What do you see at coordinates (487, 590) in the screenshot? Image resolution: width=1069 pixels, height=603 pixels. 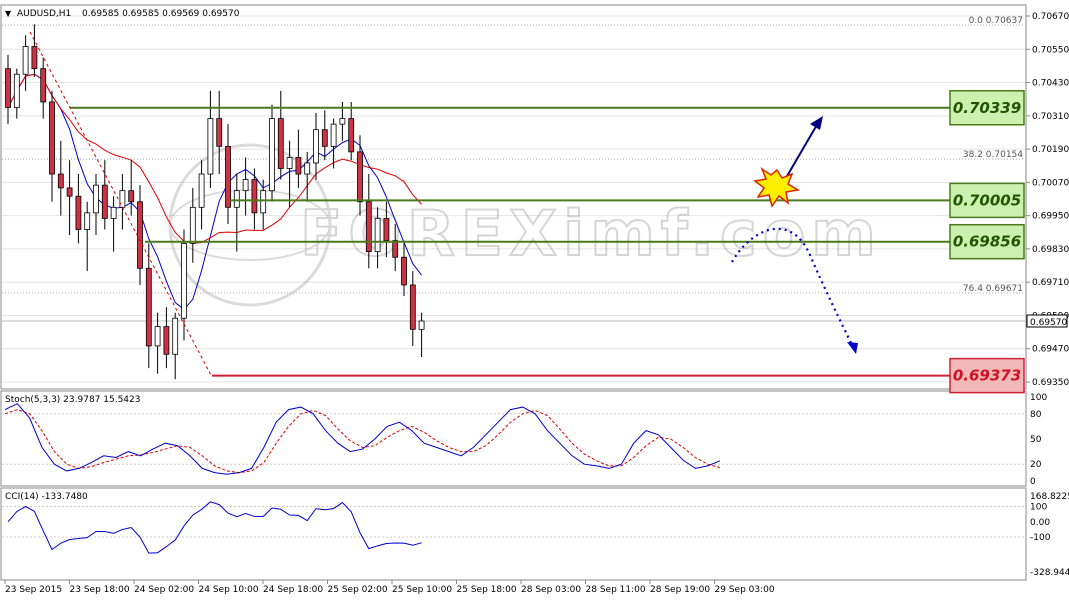 I see `time-label: 25 Sep 18:00` at bounding box center [487, 590].